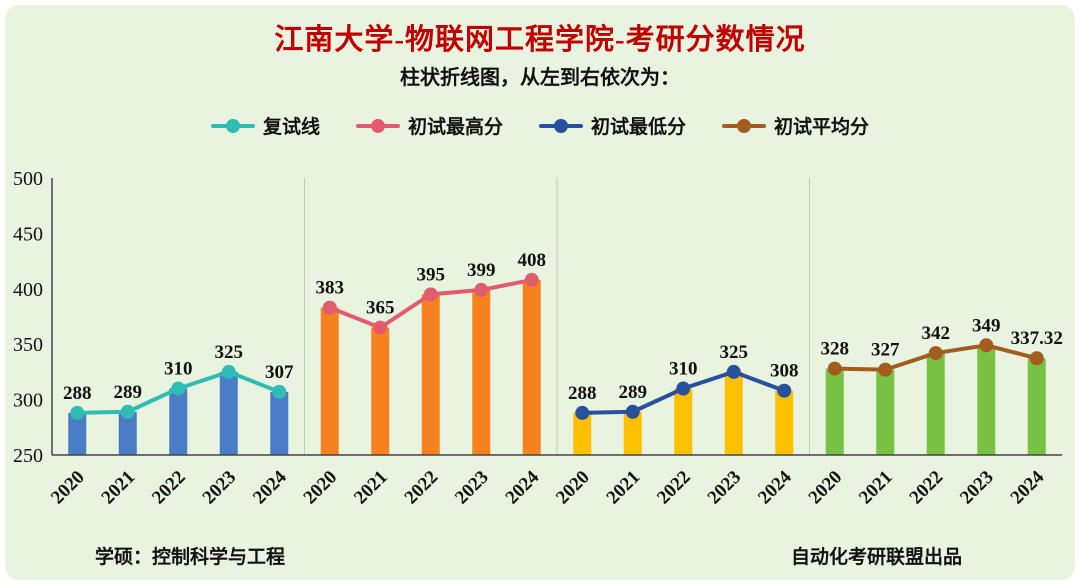 Image resolution: width=1080 pixels, height=585 pixels. I want to click on legend-label: 复试线, so click(291, 127).